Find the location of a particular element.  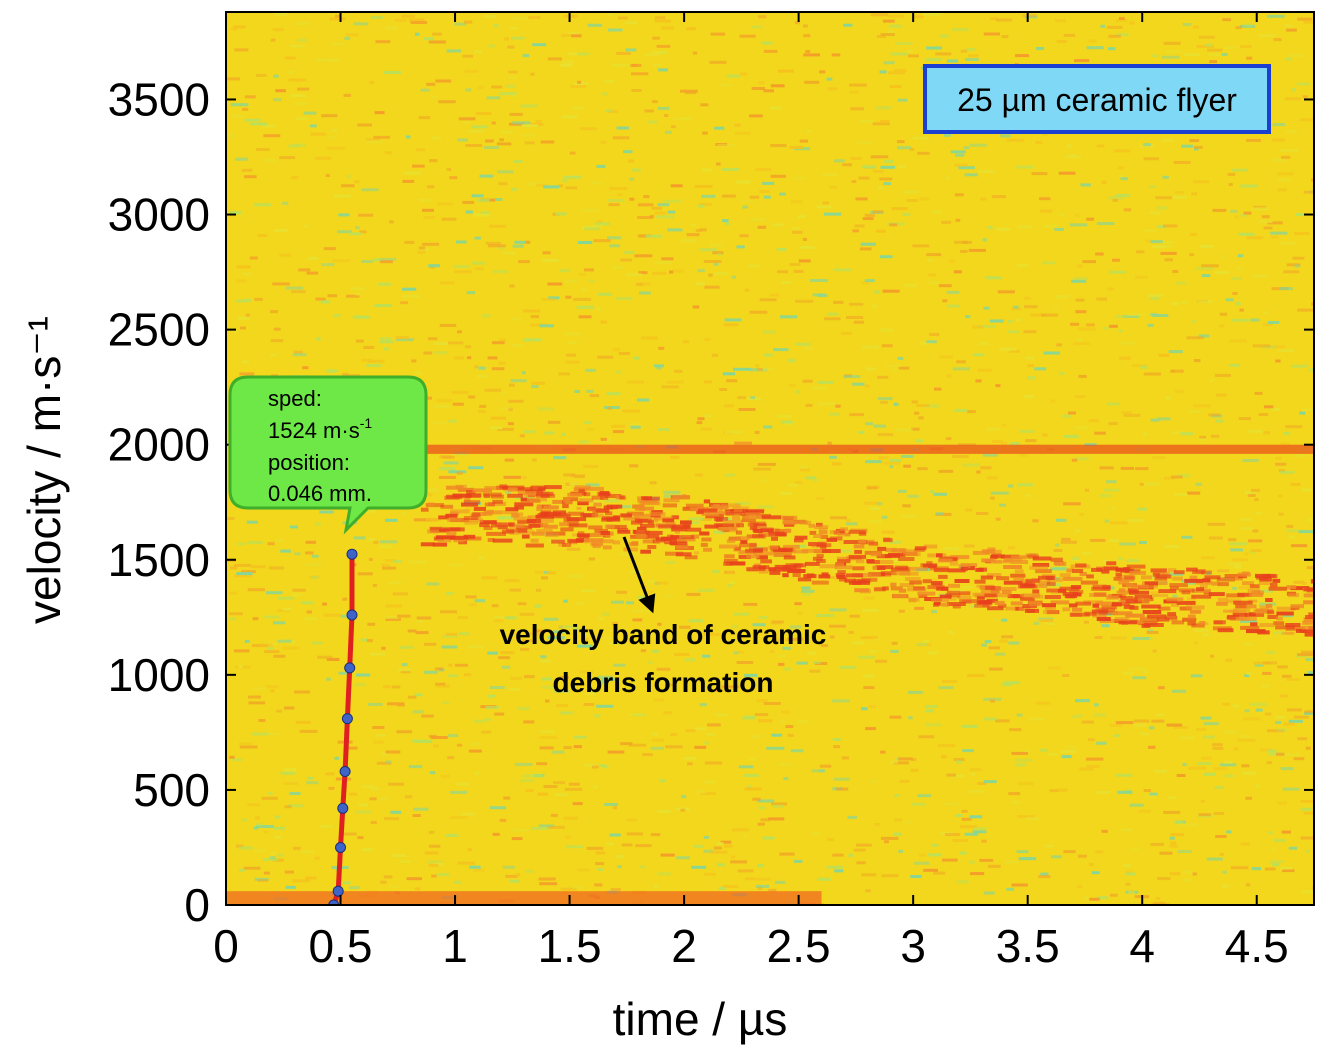

x-tick-label: 2 is located at coordinates (684, 946).